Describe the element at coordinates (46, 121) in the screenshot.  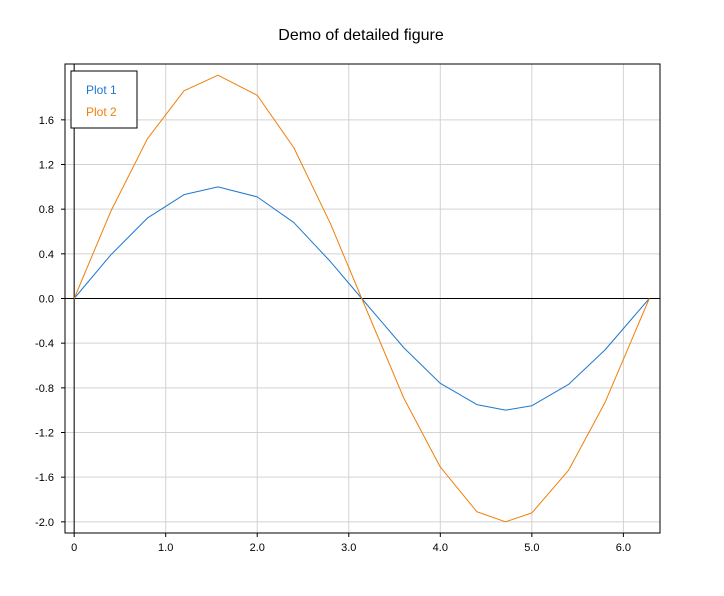
I see `y-tick-label: 1.6` at that location.